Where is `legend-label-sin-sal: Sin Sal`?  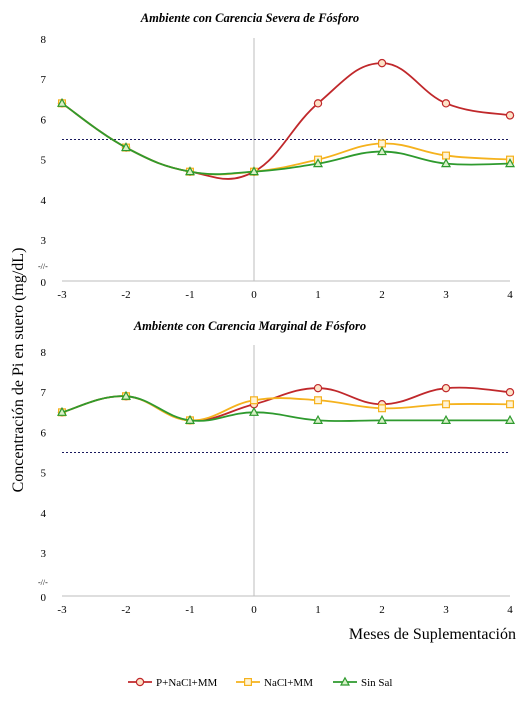
legend-label-sin-sal: Sin Sal is located at coordinates (376, 683).